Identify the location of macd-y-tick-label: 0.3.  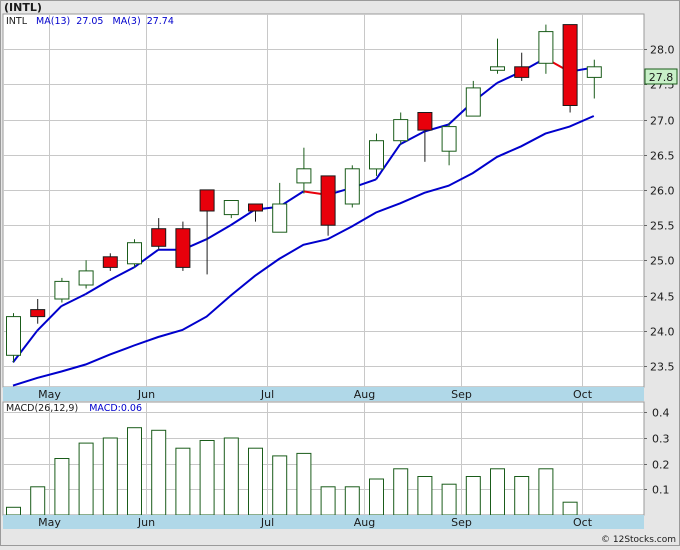
(661, 439).